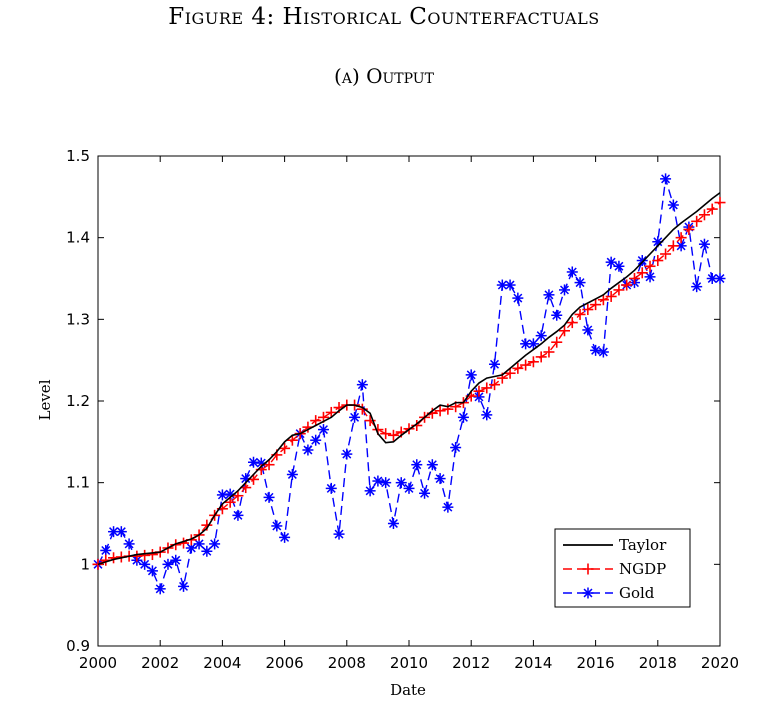 The width and height of the screenshot is (768, 708). What do you see at coordinates (85, 564) in the screenshot?
I see `y-tick-label: 1` at bounding box center [85, 564].